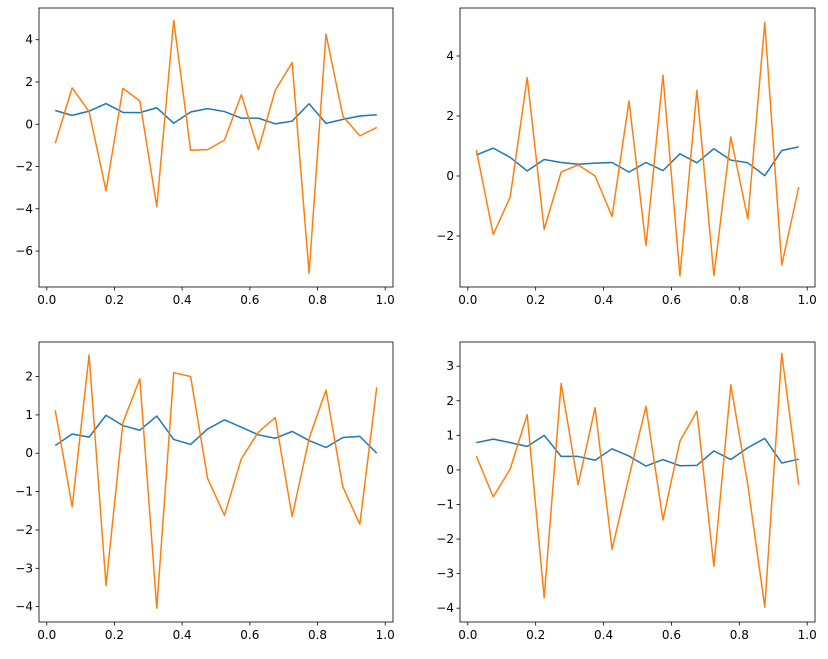  Describe the element at coordinates (450, 366) in the screenshot. I see `y-tick-label: 3` at that location.